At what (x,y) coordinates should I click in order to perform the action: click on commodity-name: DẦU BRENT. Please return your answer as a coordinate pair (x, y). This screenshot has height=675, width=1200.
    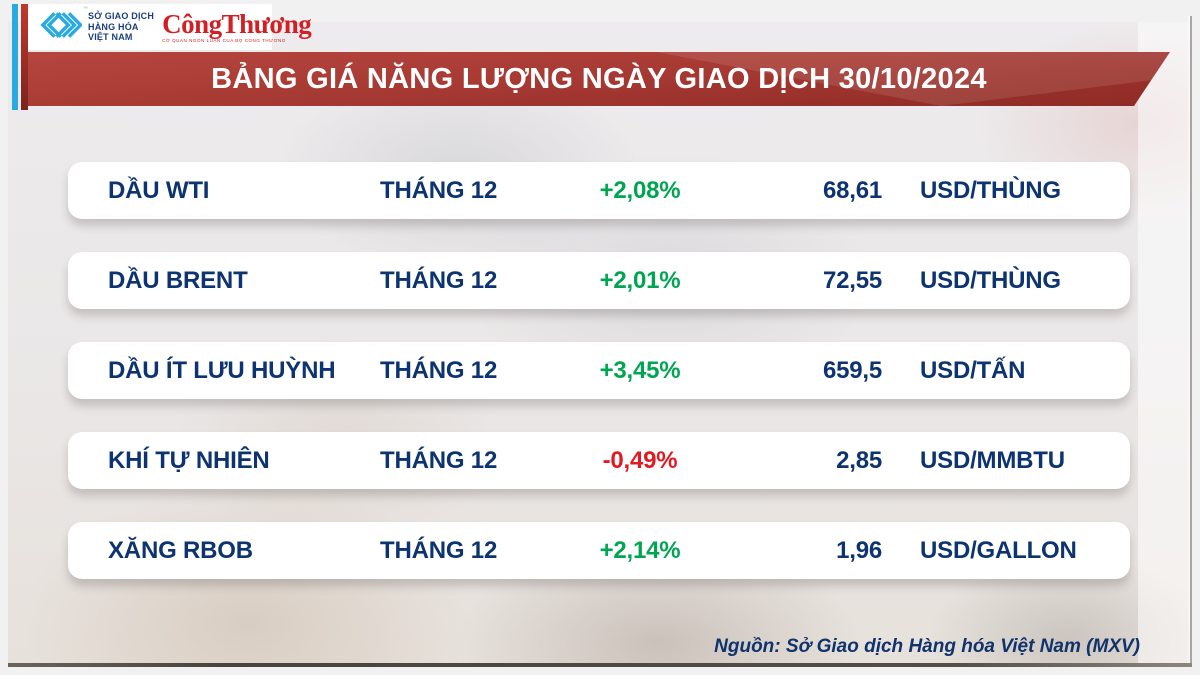
    Looking at the image, I should click on (178, 280).